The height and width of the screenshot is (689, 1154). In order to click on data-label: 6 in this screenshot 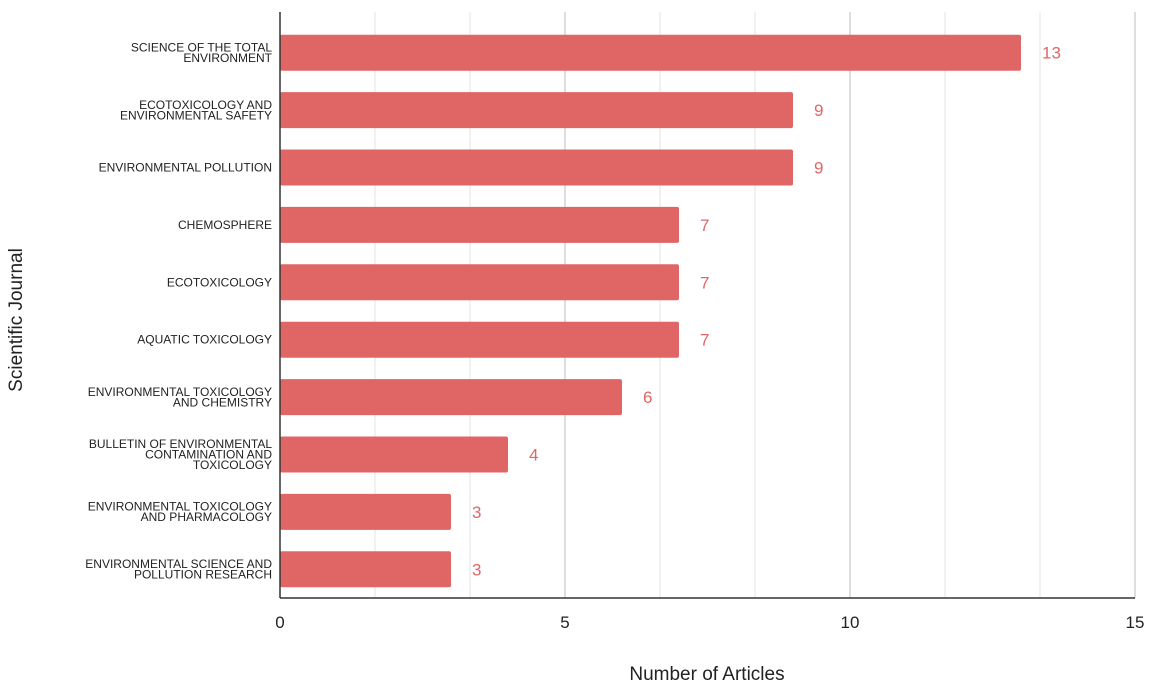, I will do `click(647, 397)`.